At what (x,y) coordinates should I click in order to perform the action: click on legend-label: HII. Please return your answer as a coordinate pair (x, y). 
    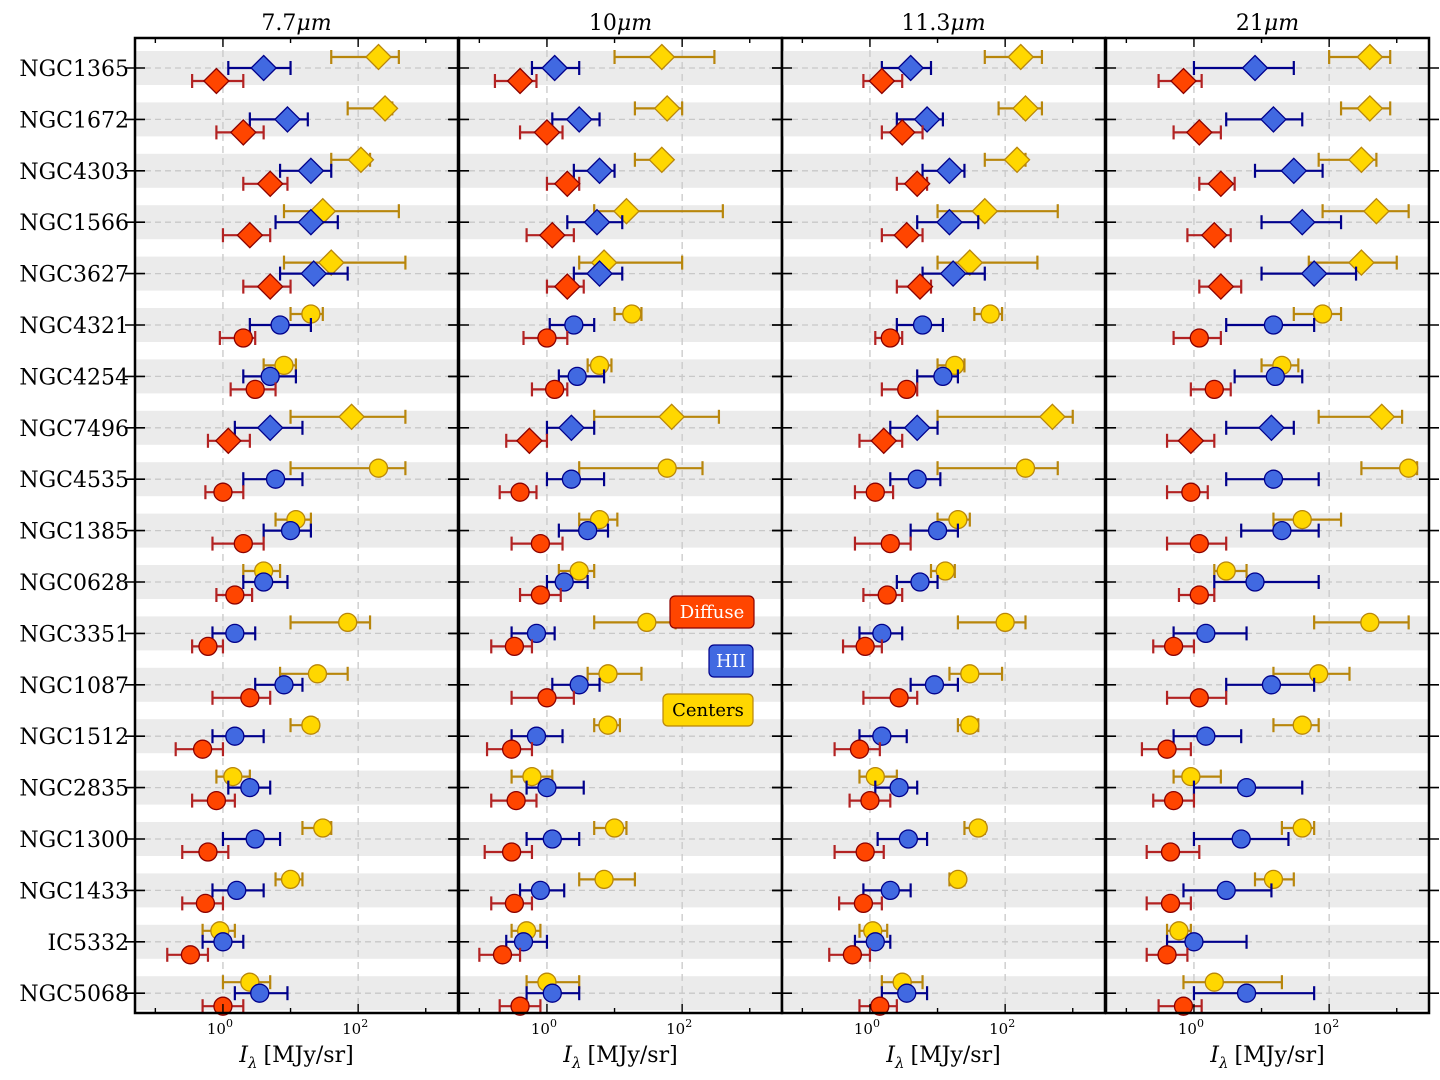
    Looking at the image, I should click on (731, 661).